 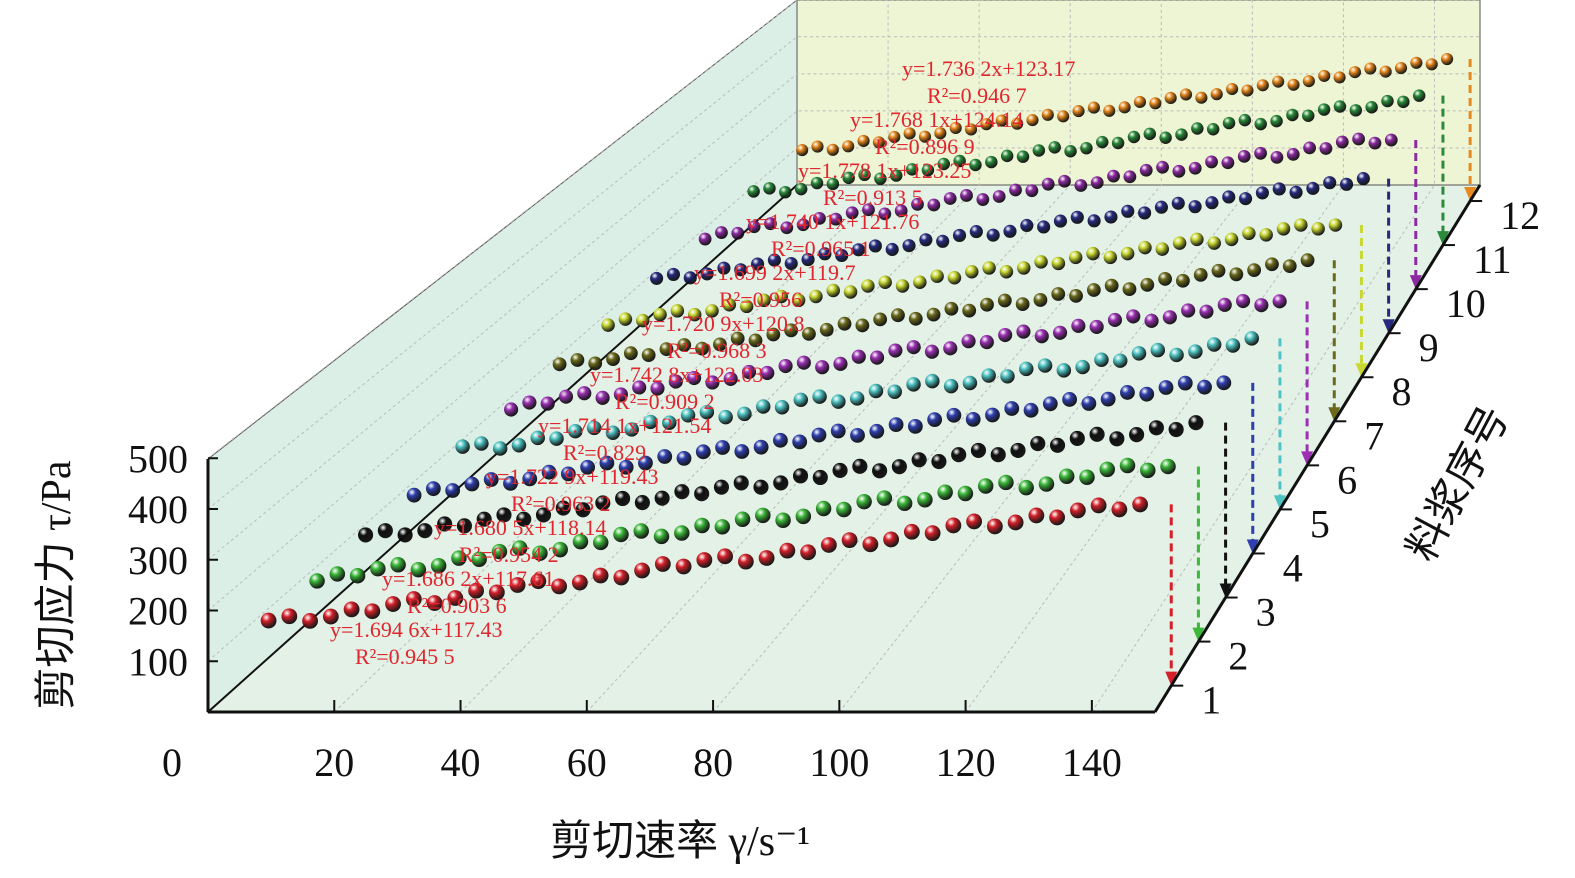 I want to click on r-squared-9: R²=0.965 1, so click(x=821, y=248).